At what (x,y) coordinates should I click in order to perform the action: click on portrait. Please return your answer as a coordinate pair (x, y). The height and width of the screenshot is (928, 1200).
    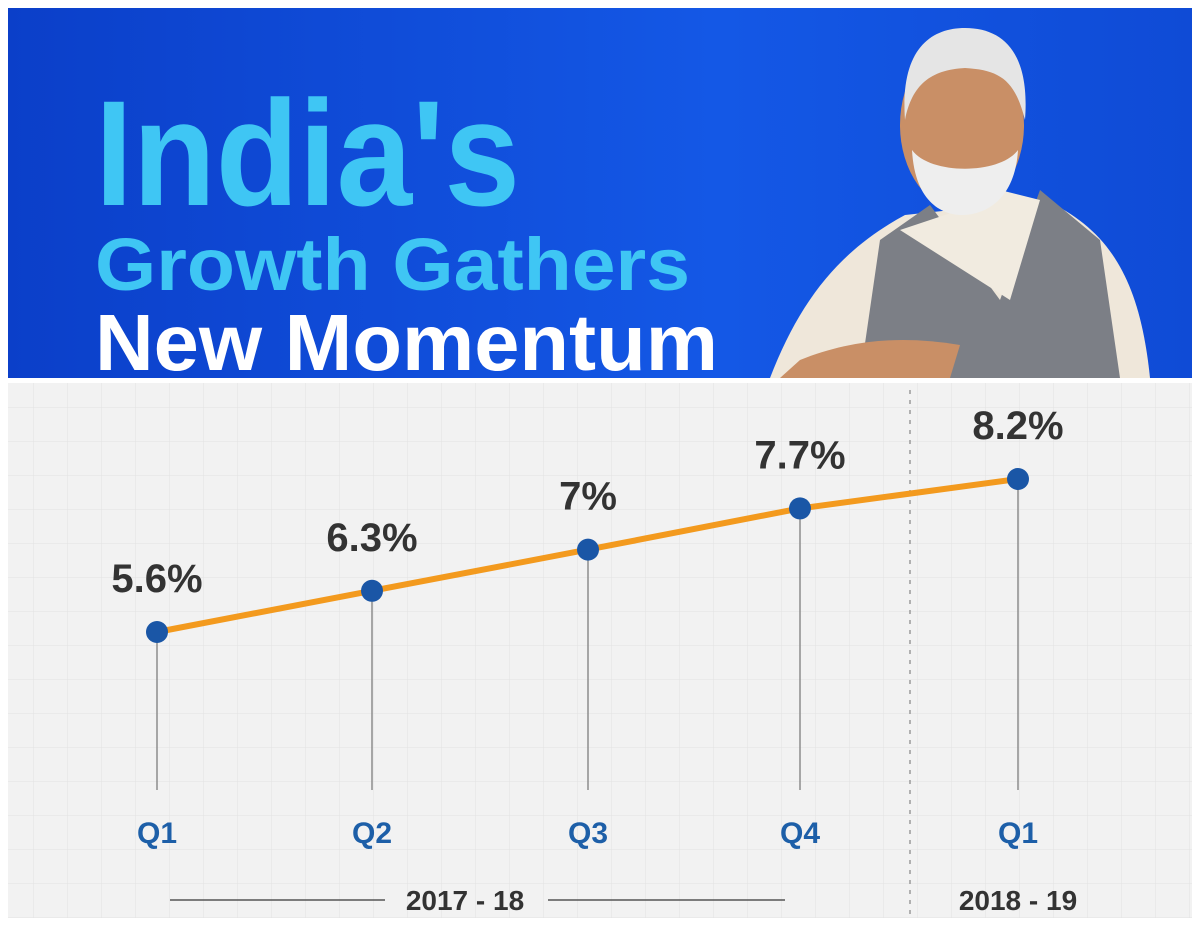
    Looking at the image, I should click on (960, 203).